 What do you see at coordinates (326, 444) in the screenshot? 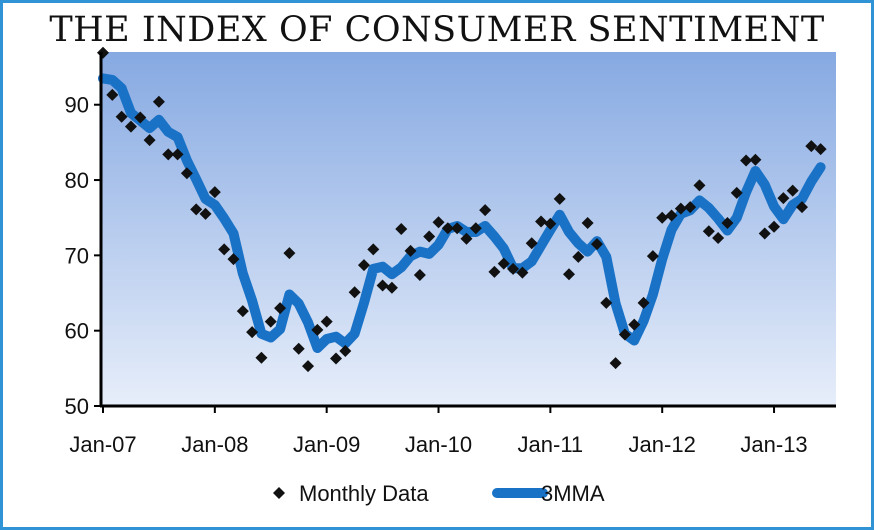
I see `x-tick-label: Jan-09` at bounding box center [326, 444].